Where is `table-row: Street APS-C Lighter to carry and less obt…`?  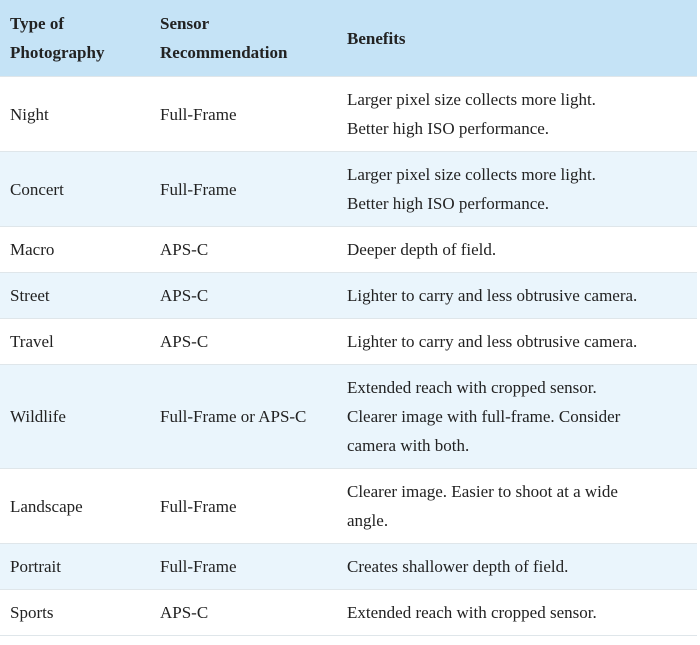 table-row: Street APS-C Lighter to carry and less obt… is located at coordinates (348, 295).